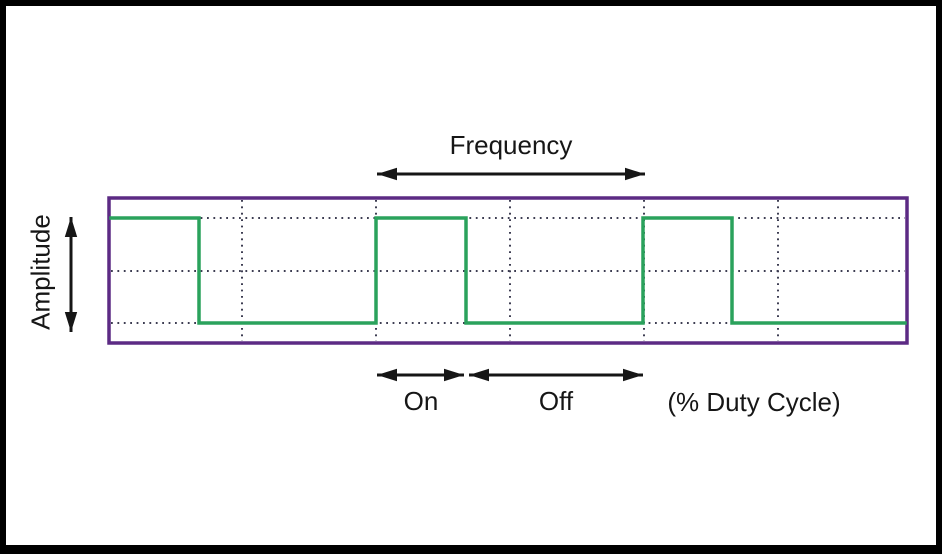 The image size is (942, 554). Describe the element at coordinates (471, 549) in the screenshot. I see `outer-frame-bottom-edge` at that location.